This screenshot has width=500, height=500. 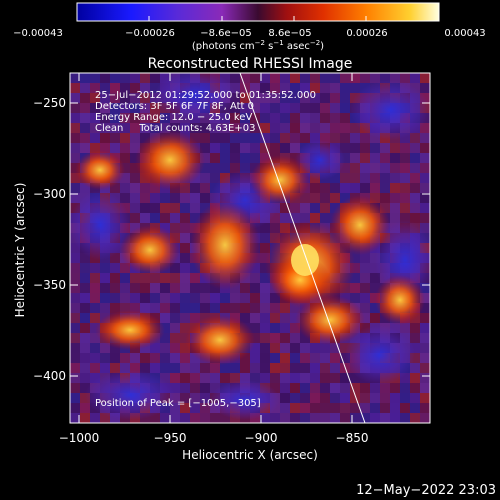 I want to click on x-tick-label: −850, so click(x=352, y=438).